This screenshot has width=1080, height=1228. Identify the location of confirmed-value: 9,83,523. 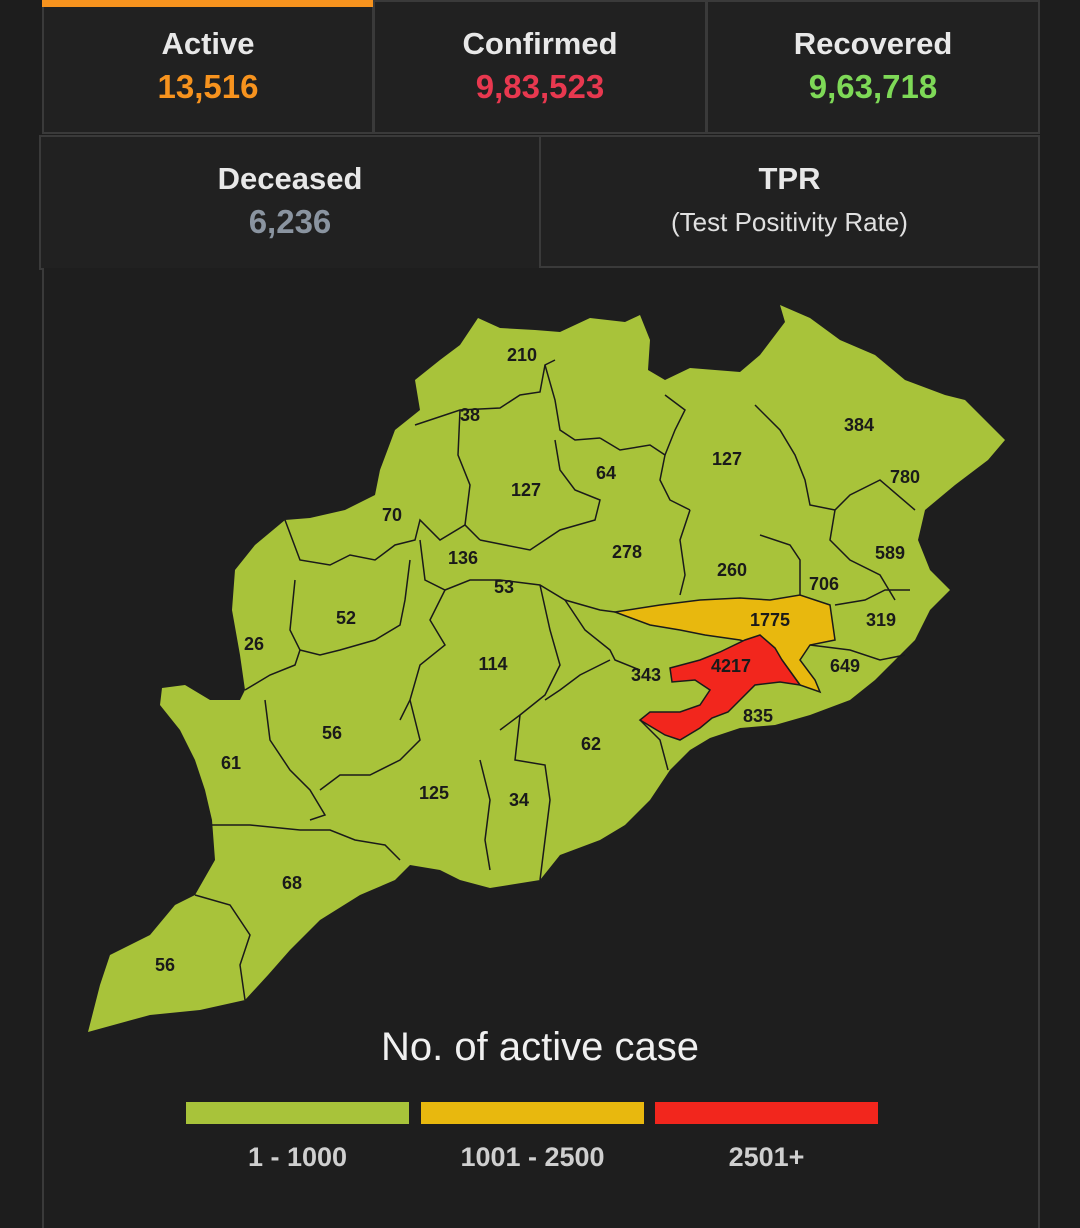
(540, 86).